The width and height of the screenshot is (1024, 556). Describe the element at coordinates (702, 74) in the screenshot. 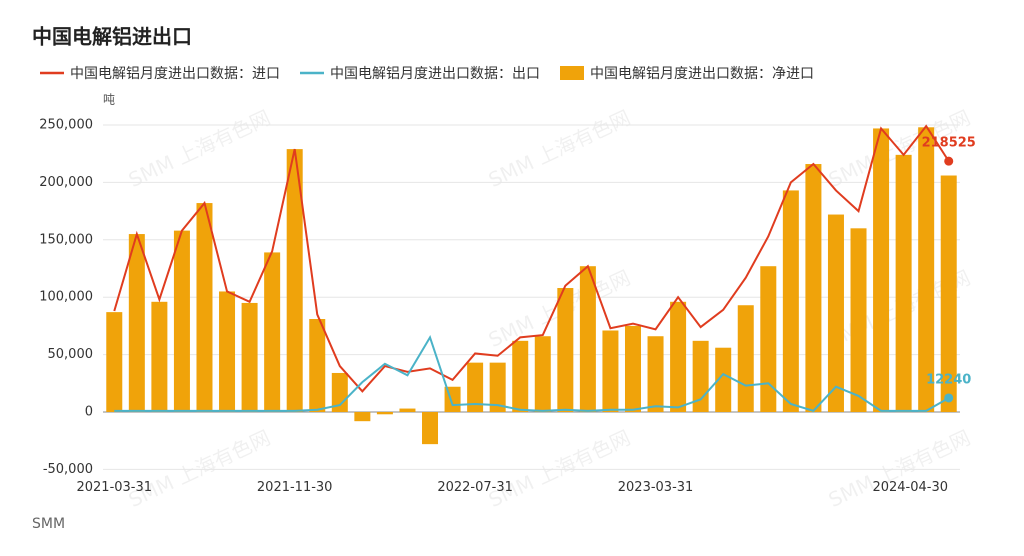

I see `legend-label: 中国电解铝月度进出口数据：净进口` at that location.